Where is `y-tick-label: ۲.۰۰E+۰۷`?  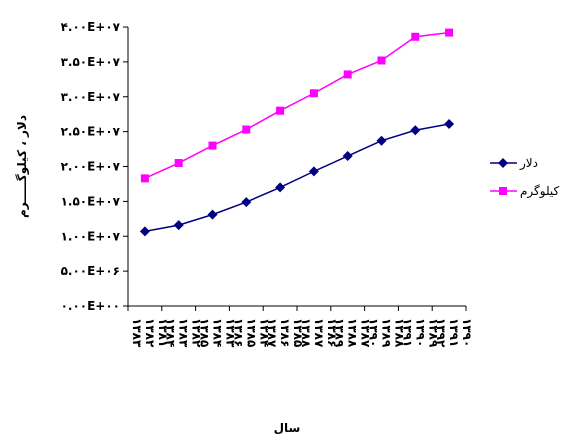 y-tick-label: ۲.۰۰E+۰۷ is located at coordinates (91, 167).